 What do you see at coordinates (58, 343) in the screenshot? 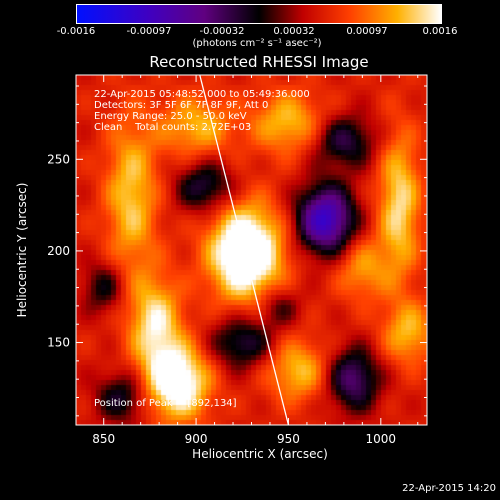
I see `y-tick-label: 150` at bounding box center [58, 343].